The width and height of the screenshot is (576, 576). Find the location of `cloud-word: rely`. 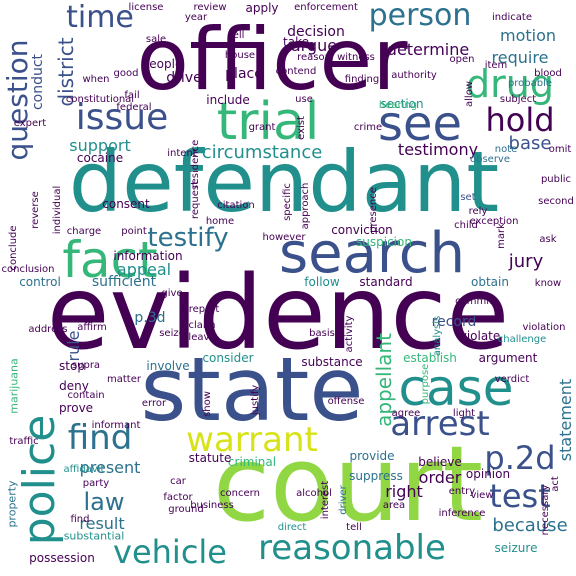

cloud-word: rely is located at coordinates (478, 211).